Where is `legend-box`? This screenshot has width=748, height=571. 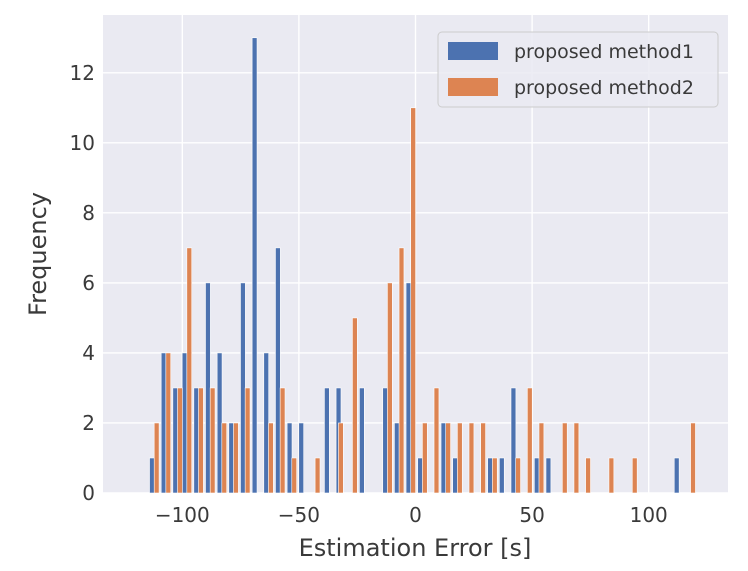
legend-box is located at coordinates (578, 69).